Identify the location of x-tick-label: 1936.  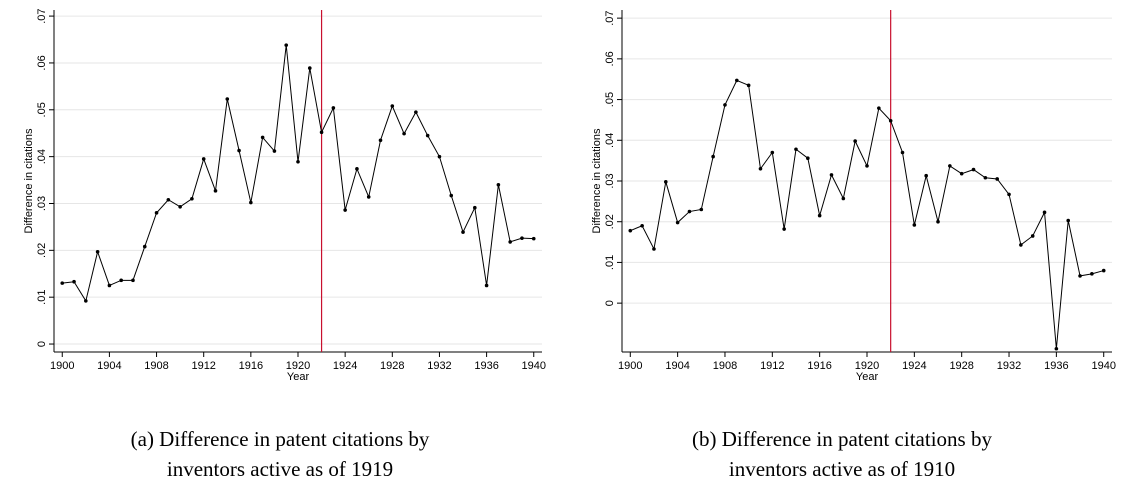
(486, 366).